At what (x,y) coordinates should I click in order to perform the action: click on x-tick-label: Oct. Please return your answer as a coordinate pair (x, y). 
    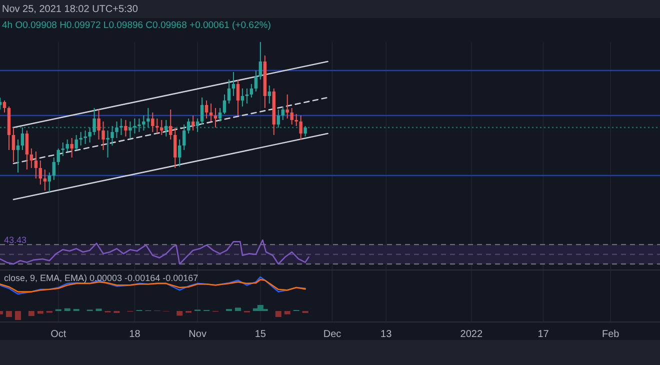
    Looking at the image, I should click on (58, 334).